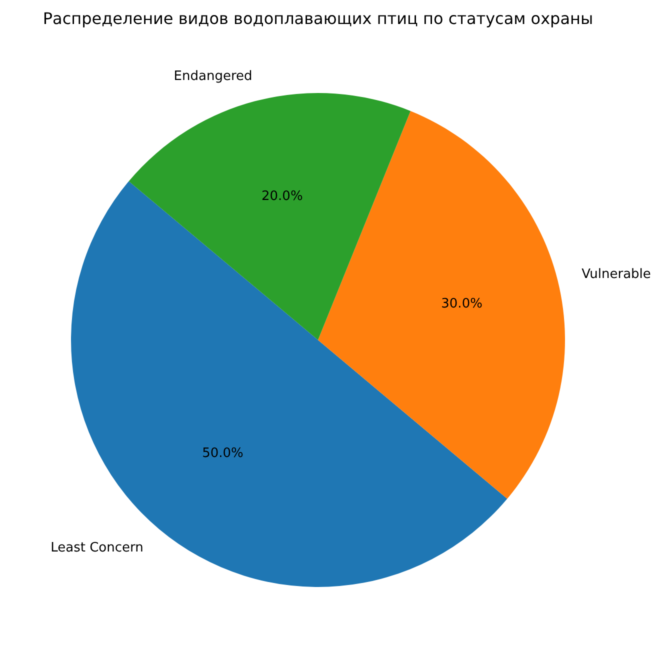  What do you see at coordinates (282, 196) in the screenshot?
I see `data-label: 20.0%` at bounding box center [282, 196].